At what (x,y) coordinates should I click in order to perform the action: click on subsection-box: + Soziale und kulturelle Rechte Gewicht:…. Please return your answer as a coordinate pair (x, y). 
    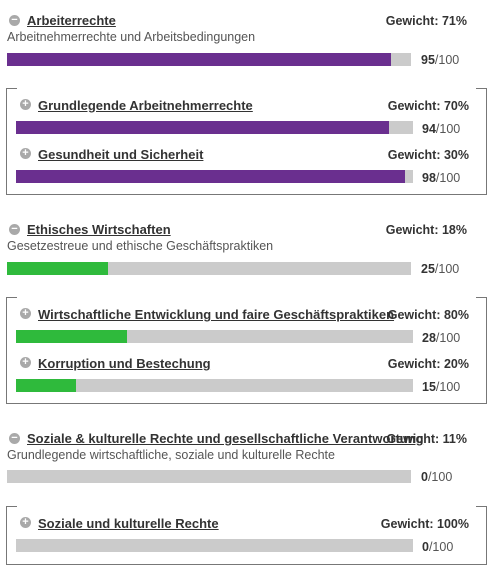
    Looking at the image, I should click on (246, 535).